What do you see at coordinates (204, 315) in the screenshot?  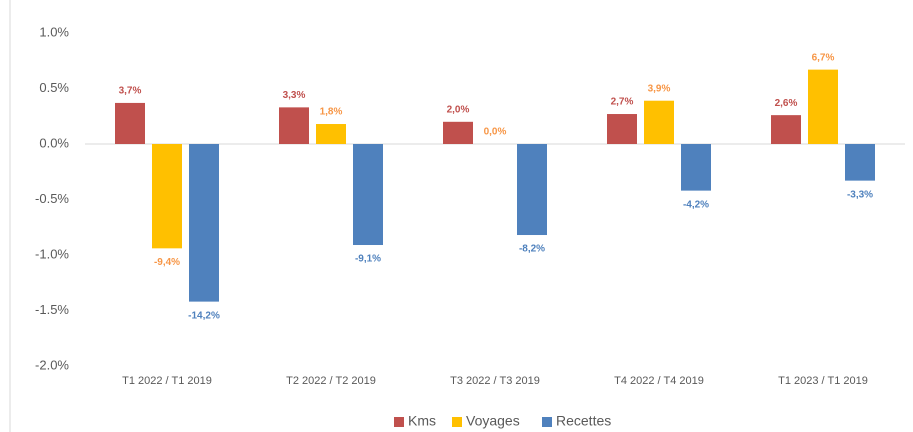 I see `value-label: -14,2%` at bounding box center [204, 315].